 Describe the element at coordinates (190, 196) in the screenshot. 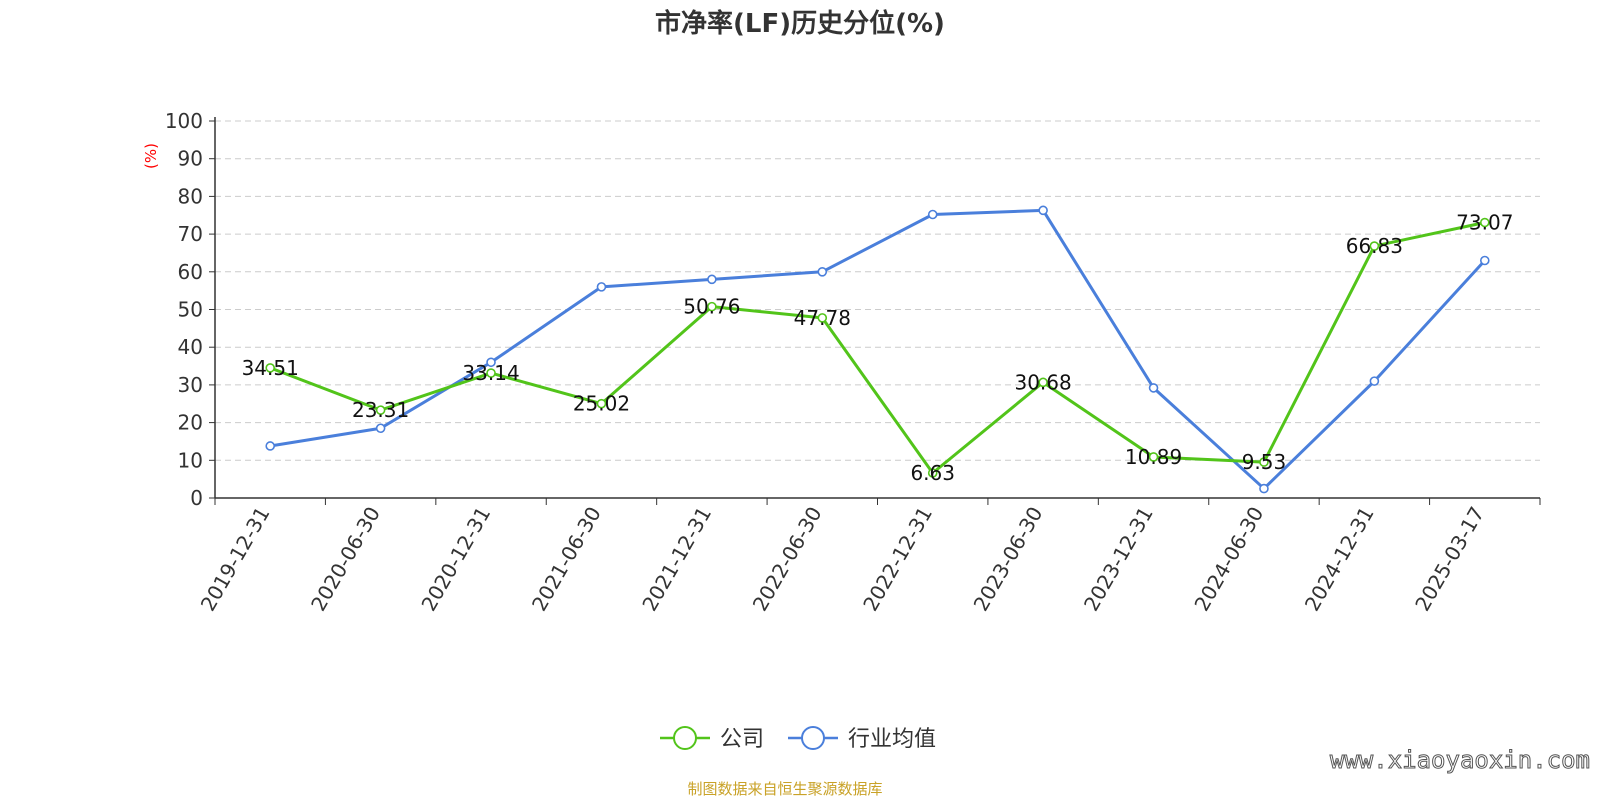

I see `y-tick-label: 80` at that location.